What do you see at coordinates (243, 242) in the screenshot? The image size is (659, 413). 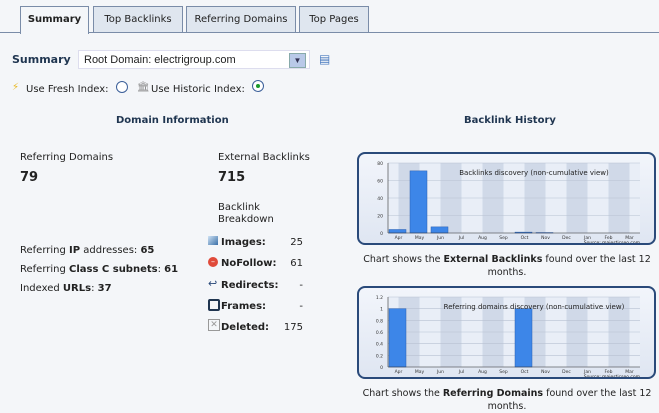 I see `breakdown-images-label: Images:` at bounding box center [243, 242].